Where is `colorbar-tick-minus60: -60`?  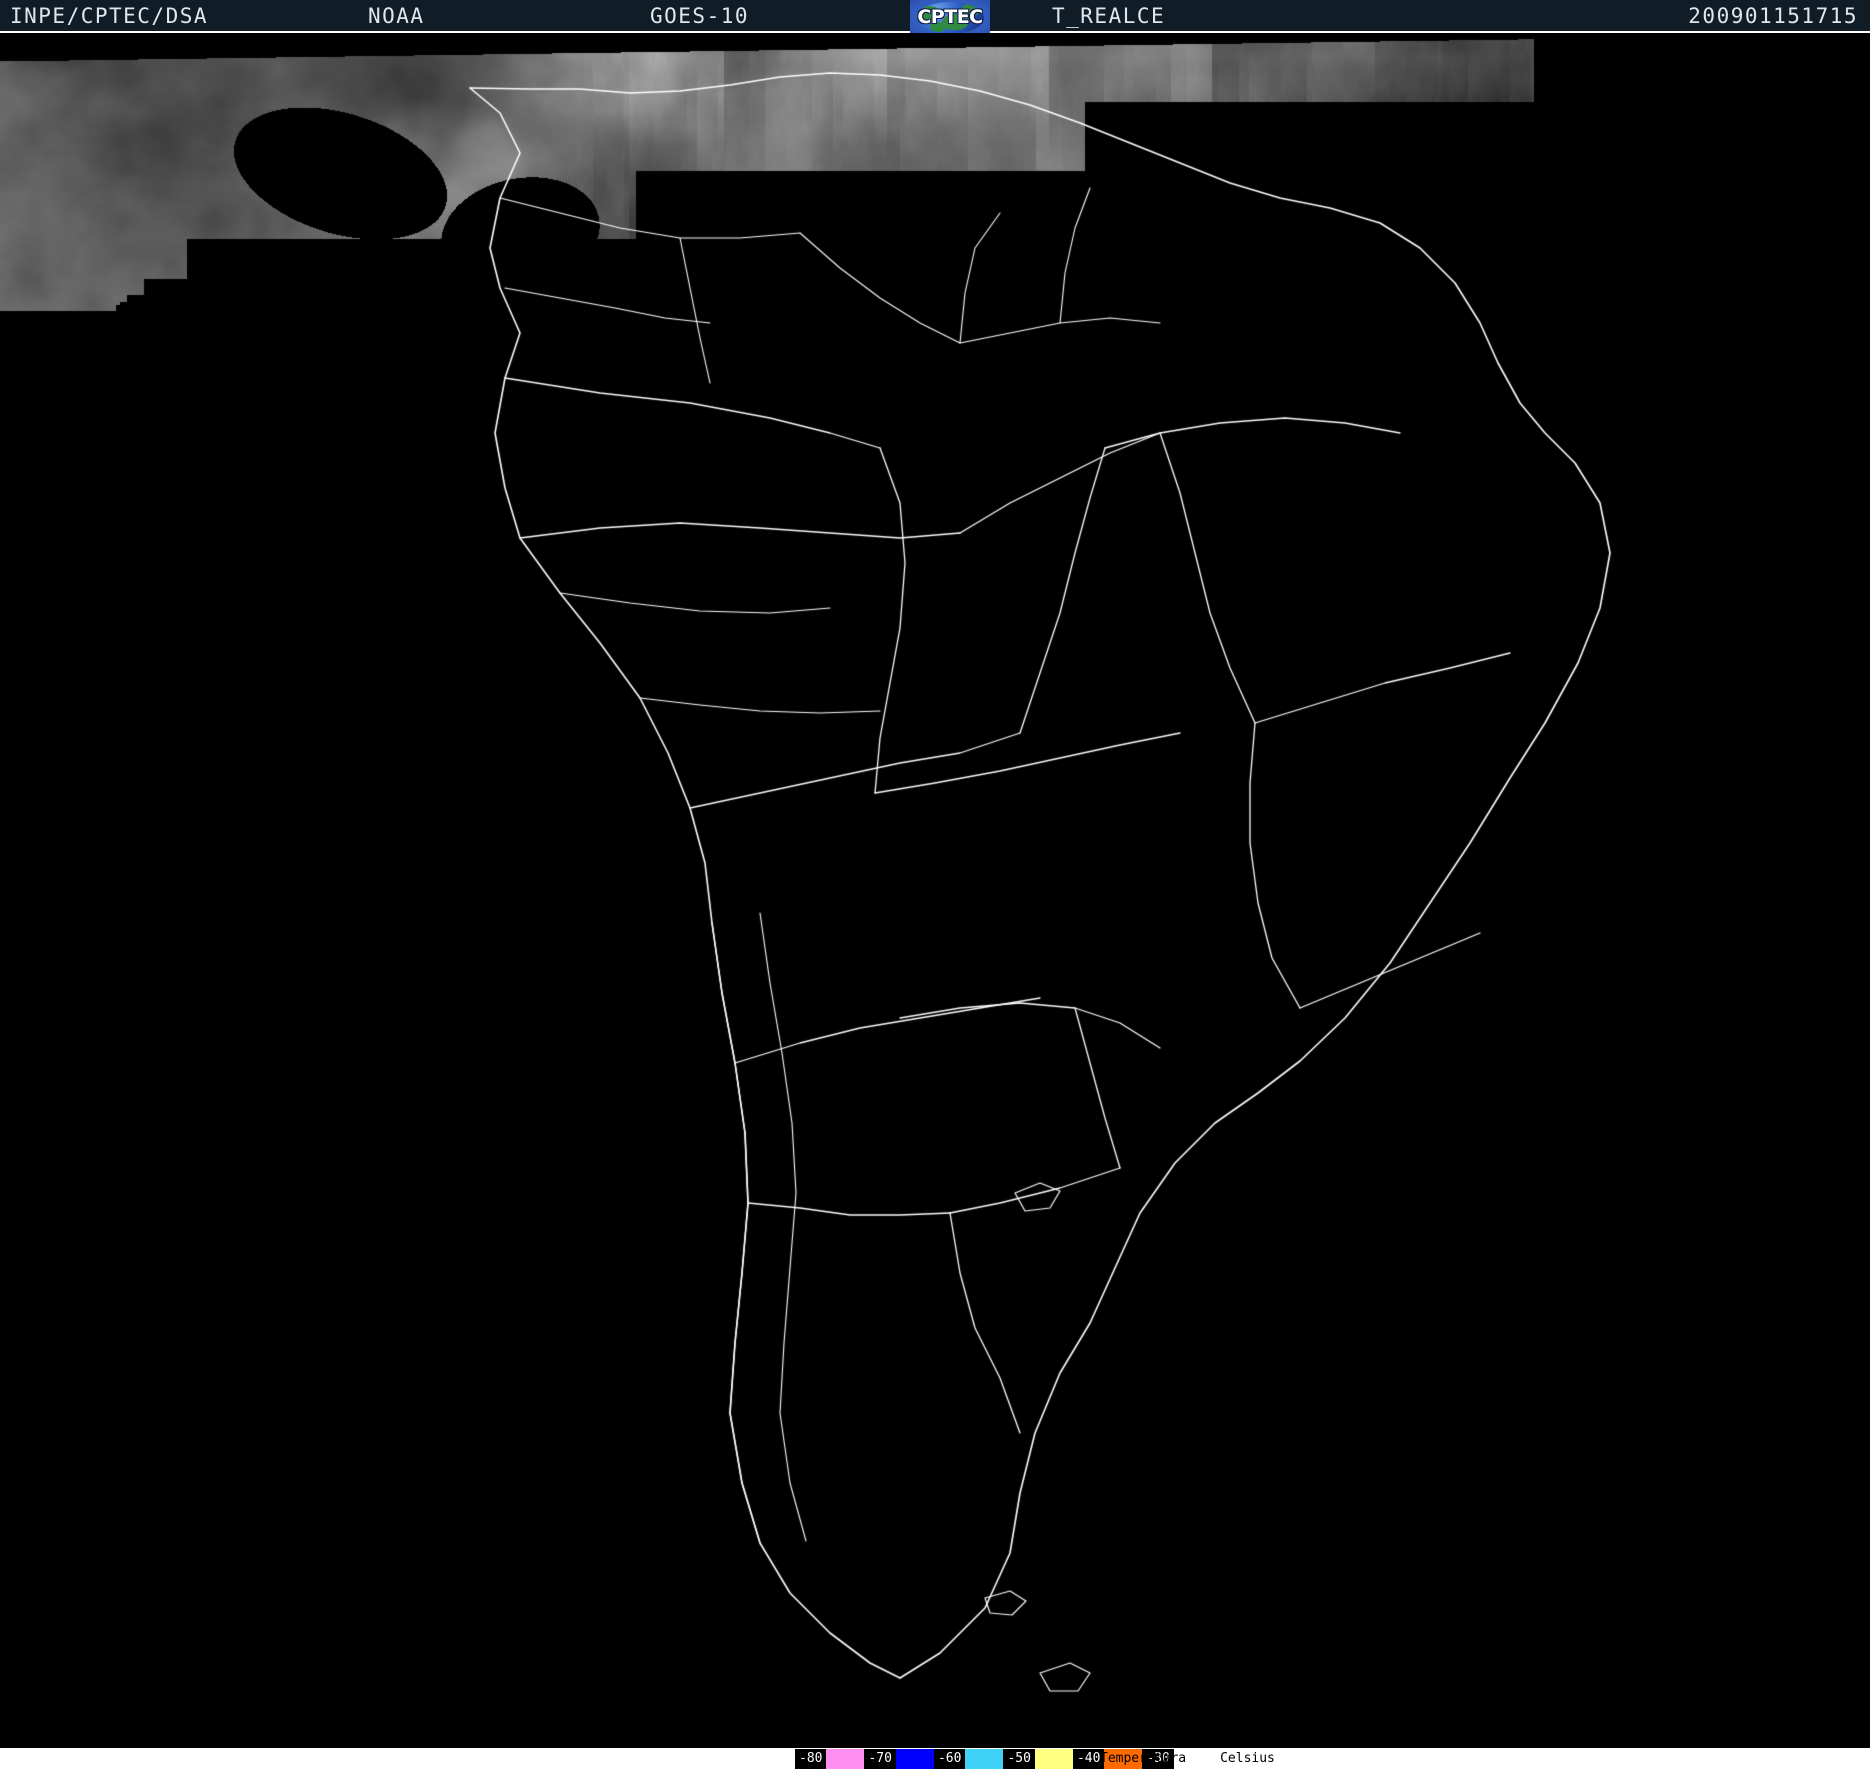 colorbar-tick-minus60: -60 is located at coordinates (949, 1759).